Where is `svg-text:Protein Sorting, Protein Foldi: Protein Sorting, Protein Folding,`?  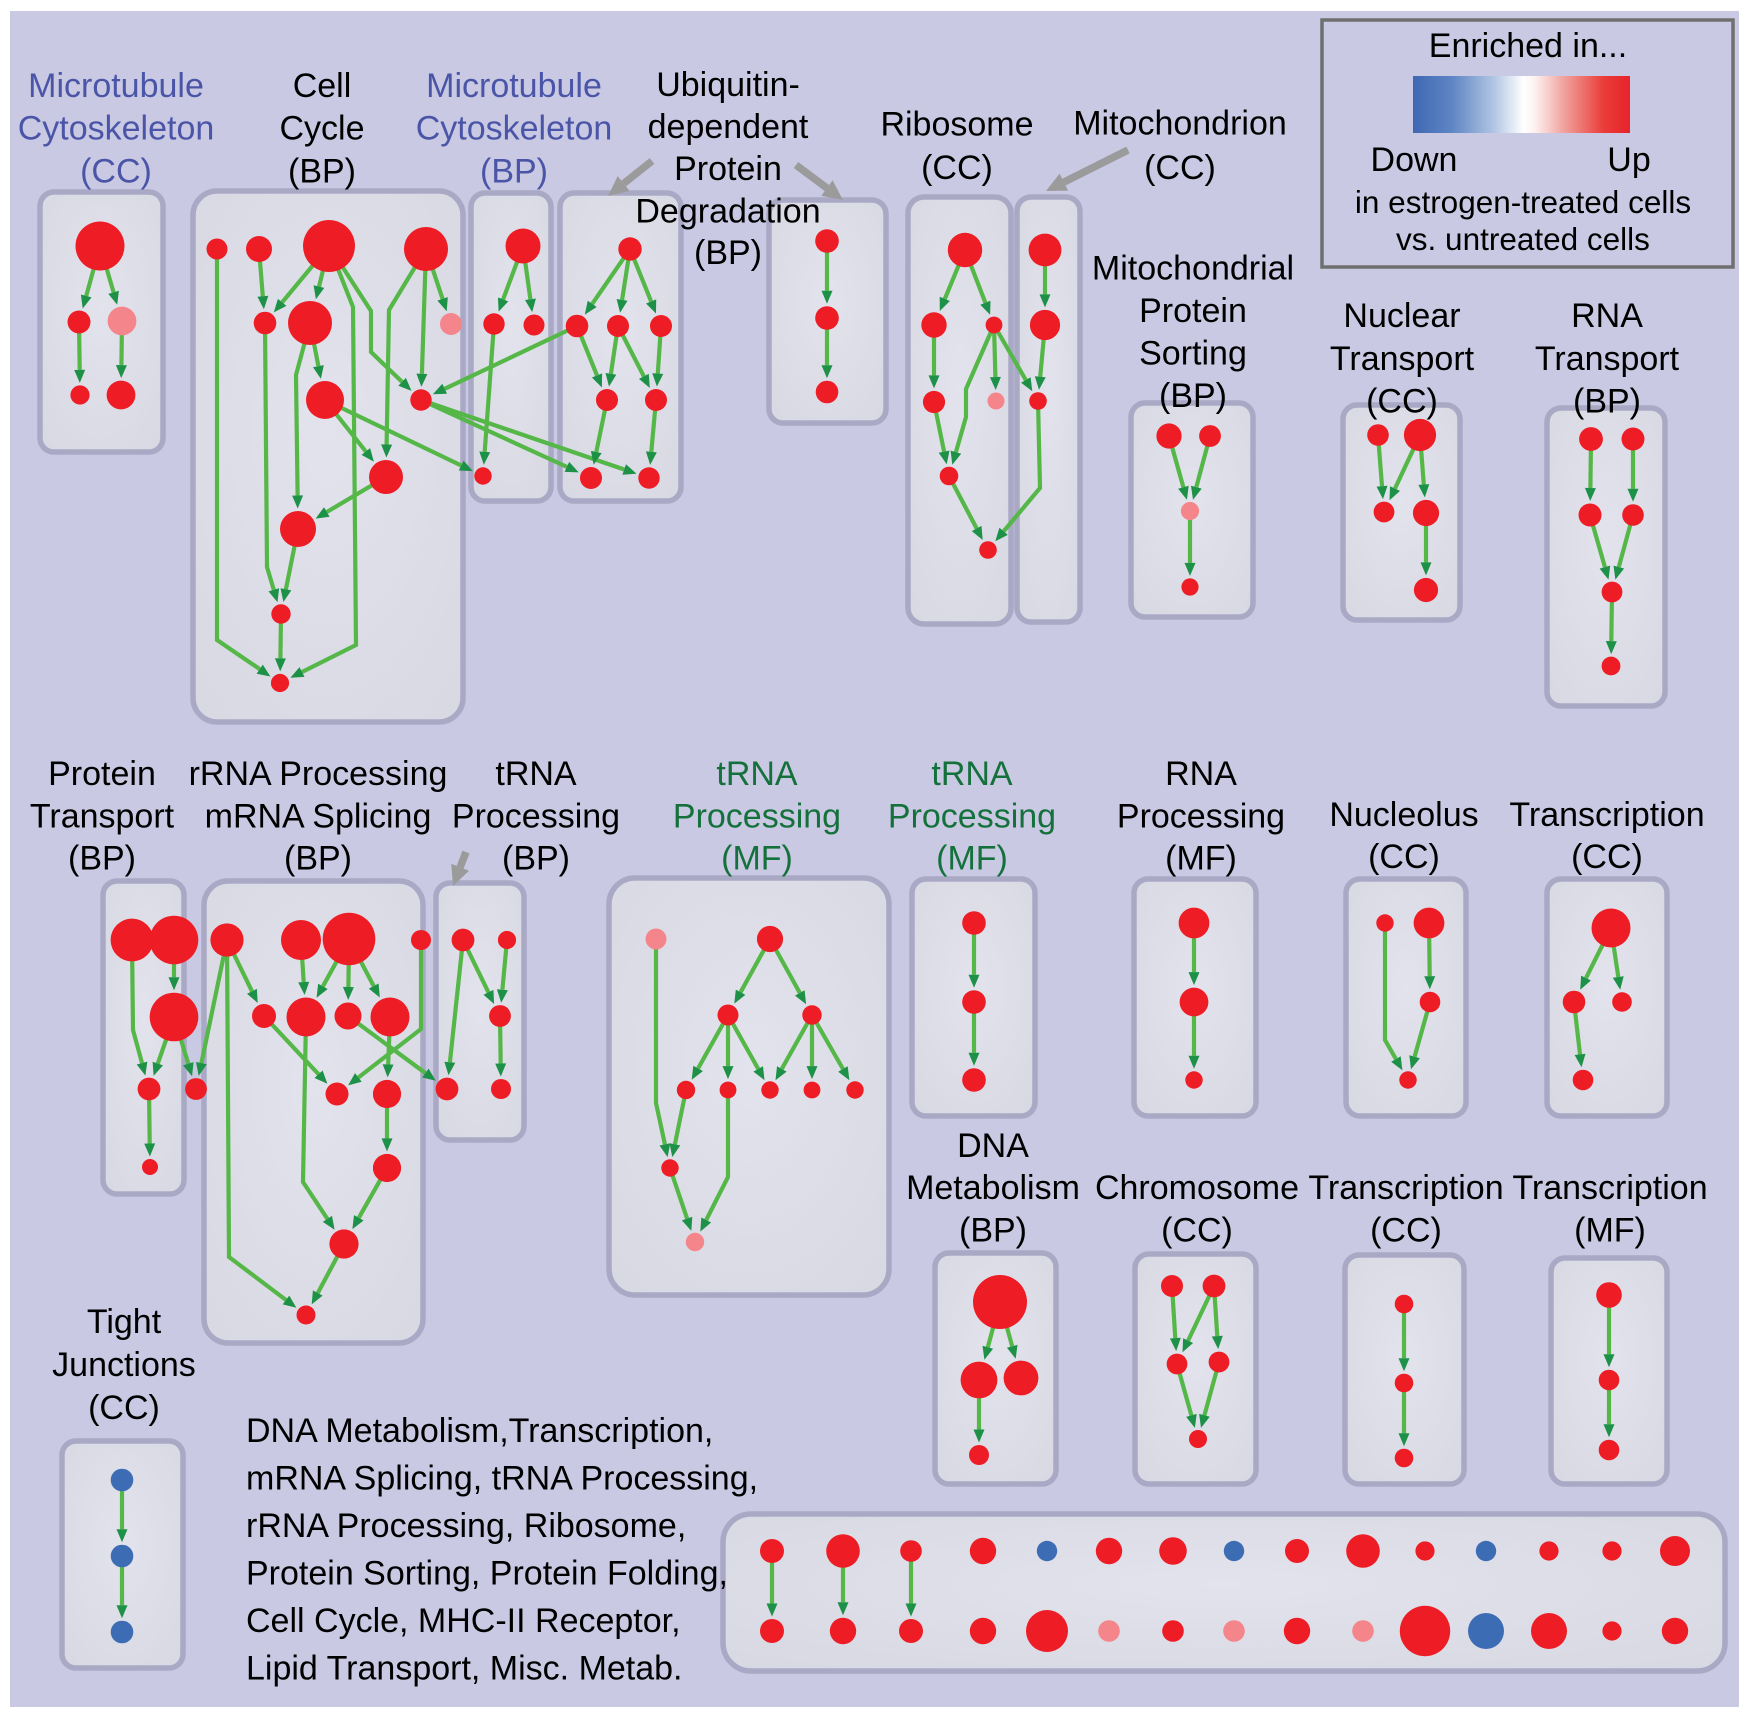
svg-text:Protein Sorting, Protein Foldi: Protein Sorting, Protein Folding, is located at coordinates (487, 1574).